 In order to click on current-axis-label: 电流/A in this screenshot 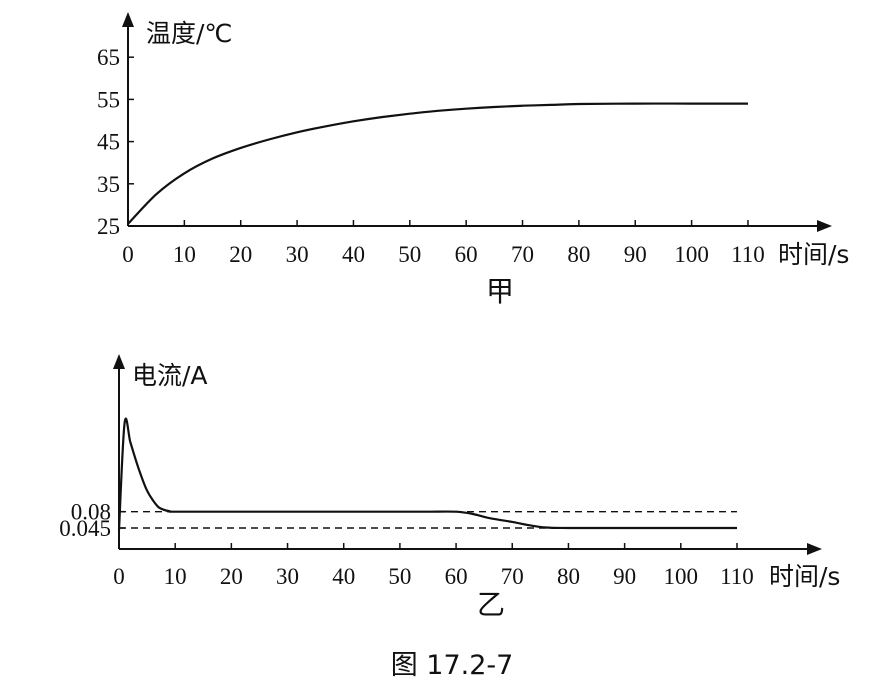, I will do `click(170, 375)`.